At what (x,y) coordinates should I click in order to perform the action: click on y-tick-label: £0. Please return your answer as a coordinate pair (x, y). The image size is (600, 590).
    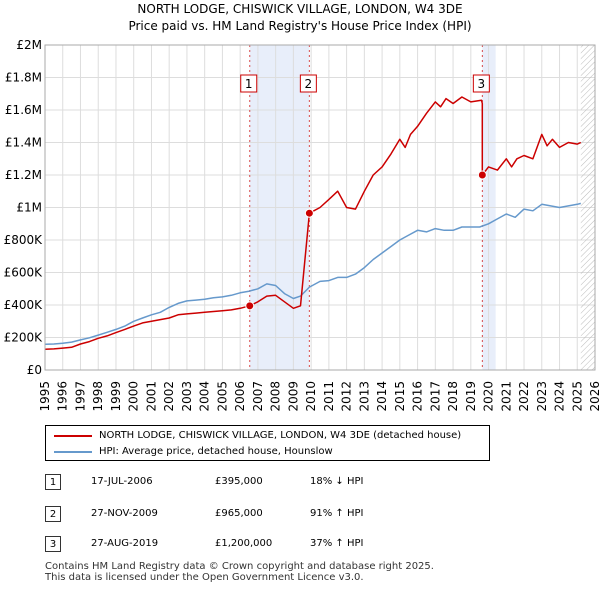
    Looking at the image, I should click on (34, 370).